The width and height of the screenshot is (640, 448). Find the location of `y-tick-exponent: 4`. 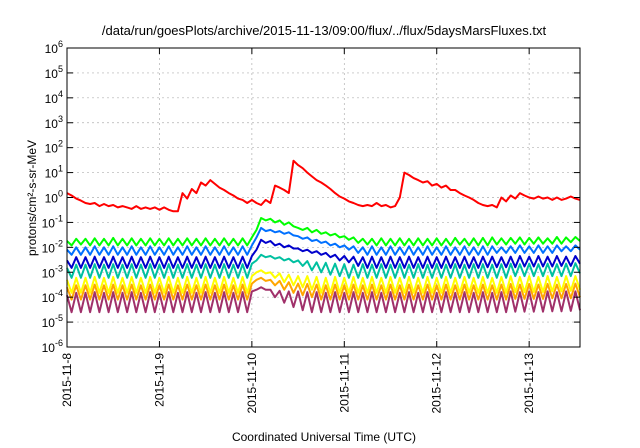

y-tick-exponent: 4 is located at coordinates (60, 94).